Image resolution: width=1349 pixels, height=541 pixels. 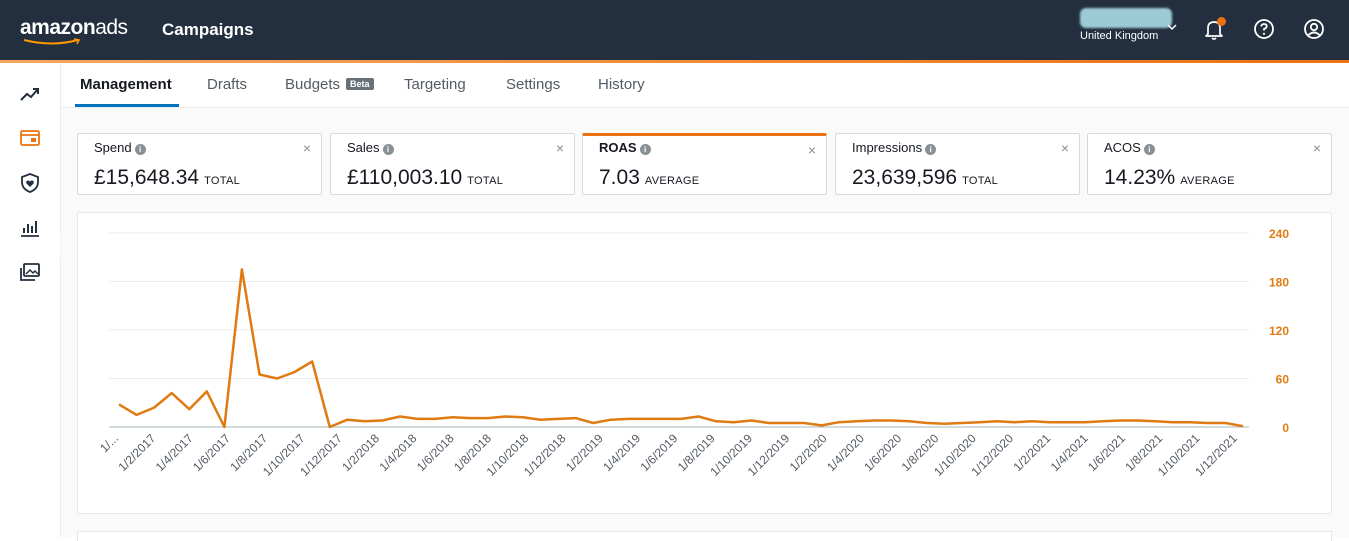 What do you see at coordinates (227, 84) in the screenshot?
I see `tab-drafts: Drafts` at bounding box center [227, 84].